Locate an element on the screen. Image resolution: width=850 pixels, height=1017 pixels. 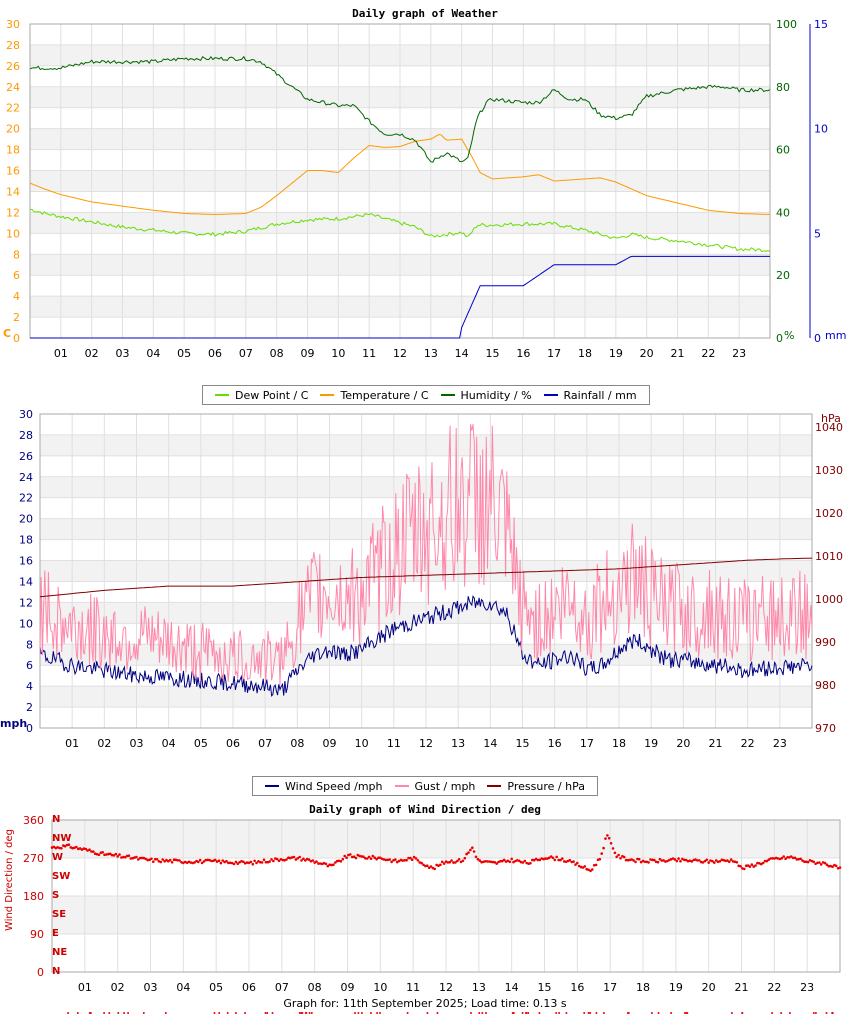
chart2-pressure-tick: 1000 is located at coordinates (829, 599).